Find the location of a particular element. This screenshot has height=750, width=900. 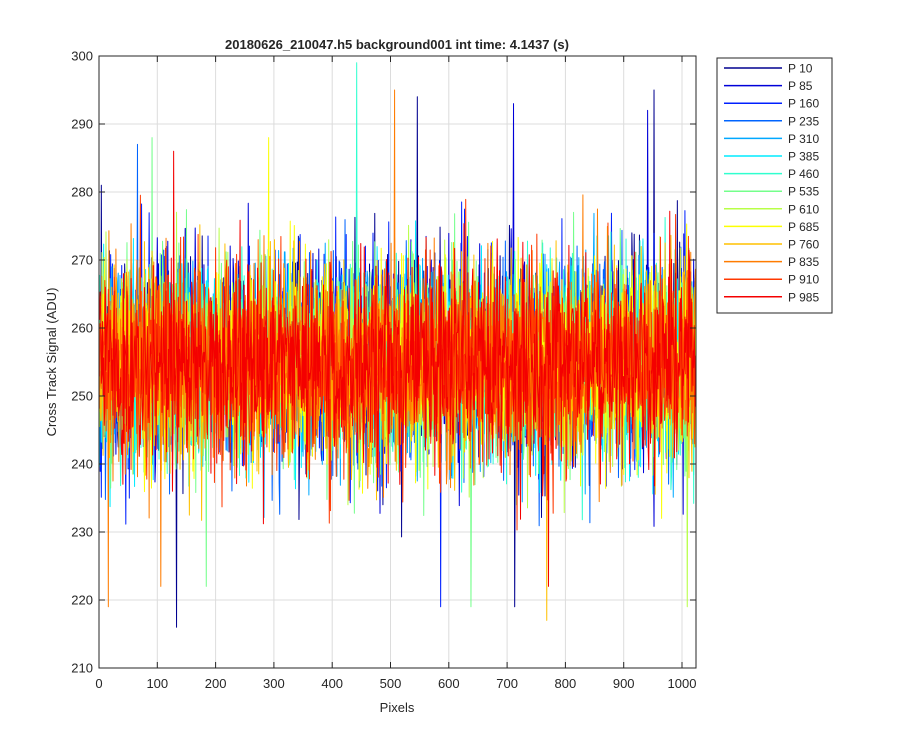

y-tick-label: 260 is located at coordinates (82, 328).